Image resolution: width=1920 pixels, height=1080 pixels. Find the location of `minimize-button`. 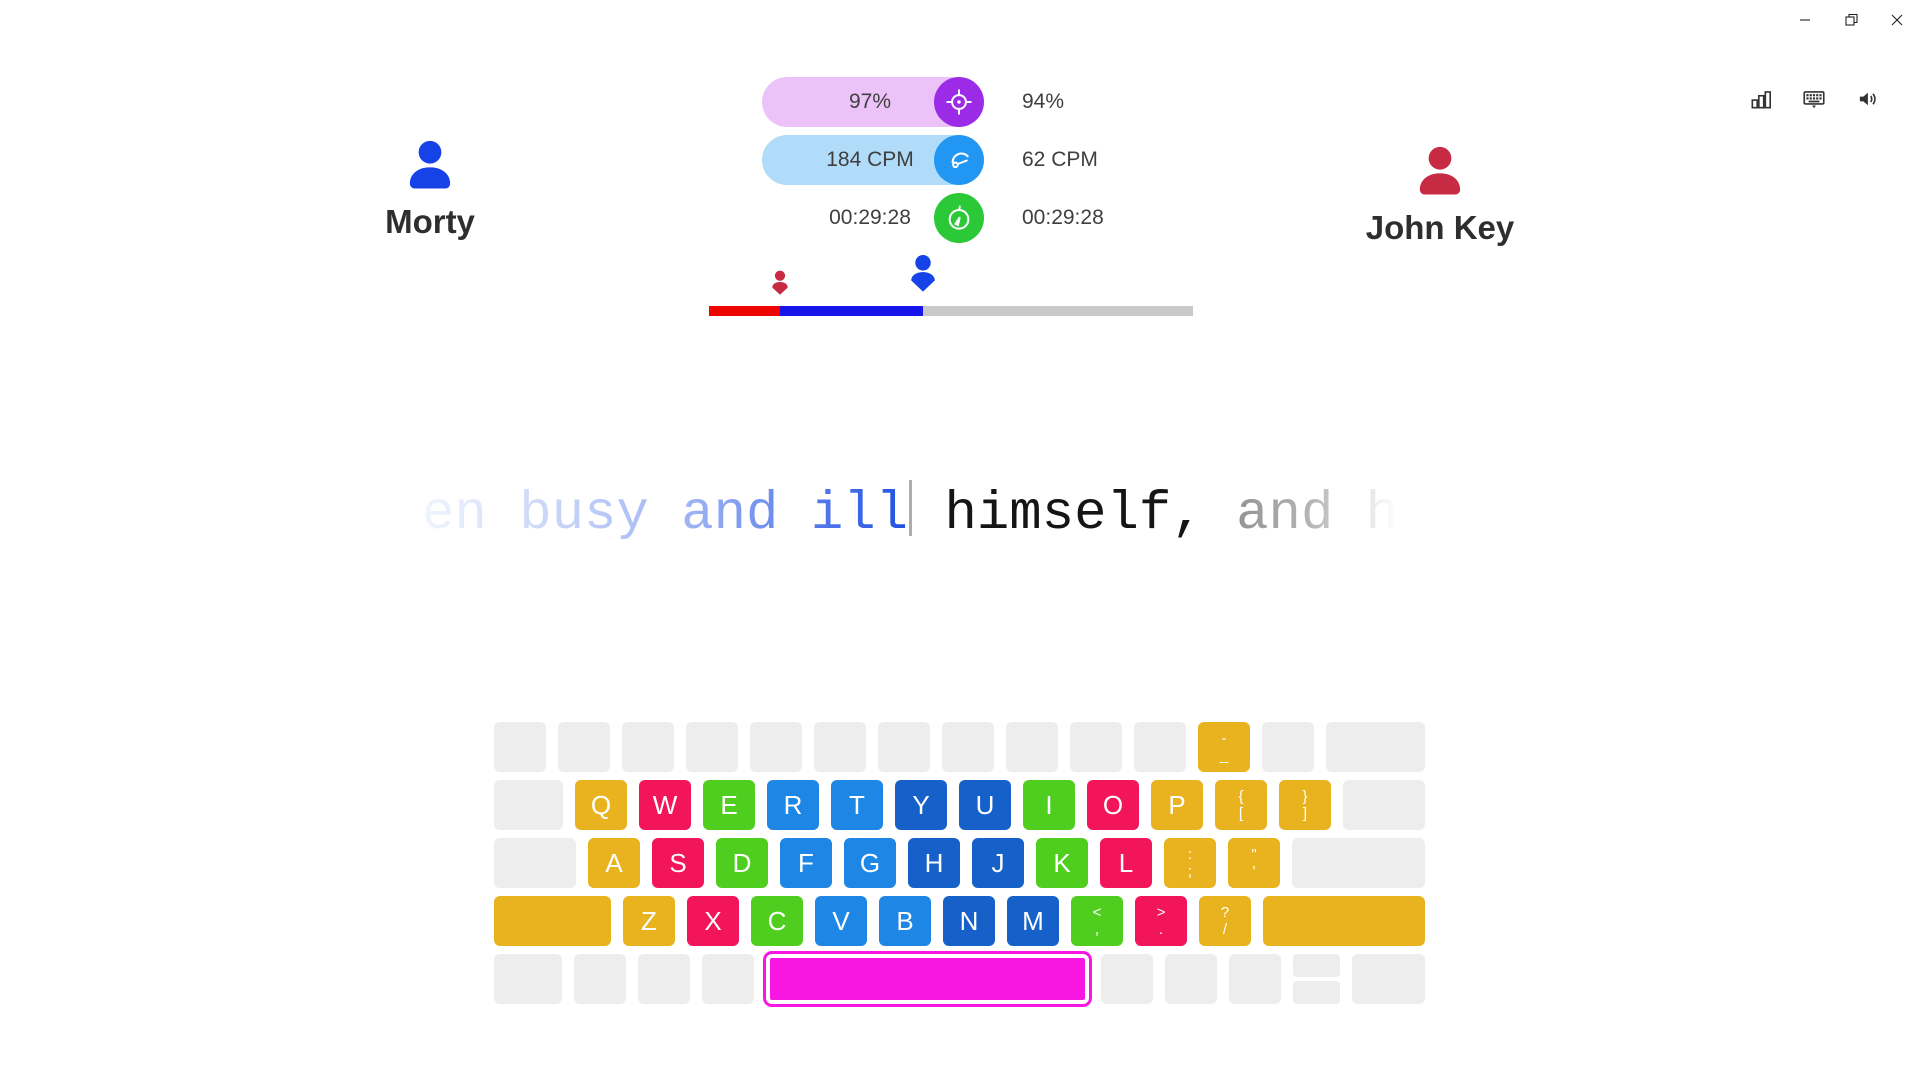

minimize-button is located at coordinates (1805, 20).